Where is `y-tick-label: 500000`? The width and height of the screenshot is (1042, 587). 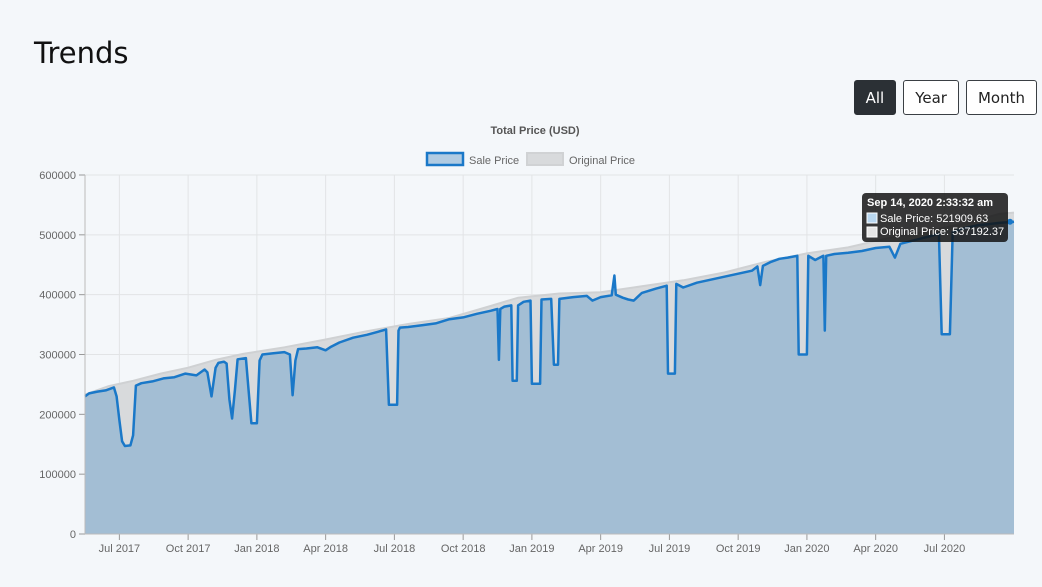
y-tick-label: 500000 is located at coordinates (57, 236).